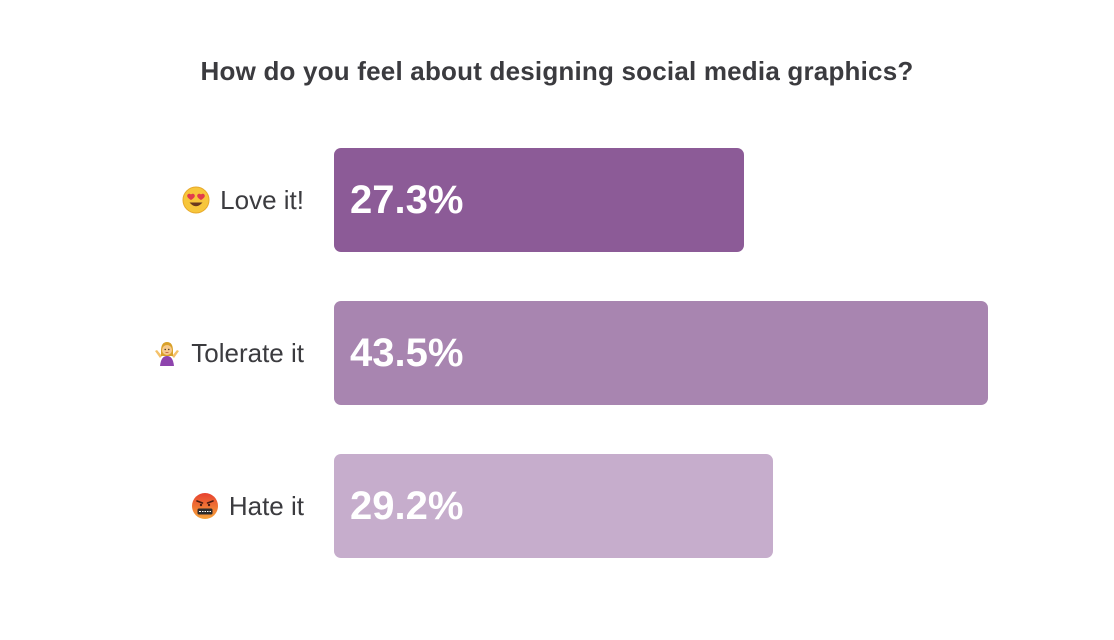  Describe the element at coordinates (266, 505) in the screenshot. I see `category-text: Hate it` at that location.